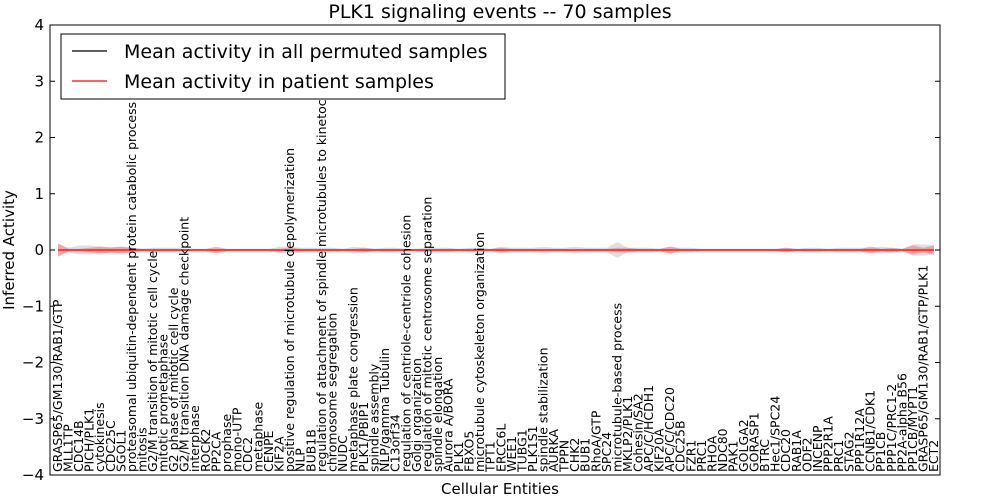 The width and height of the screenshot is (1000, 500). Describe the element at coordinates (785, 450) in the screenshot. I see `category-label: CDC20` at that location.